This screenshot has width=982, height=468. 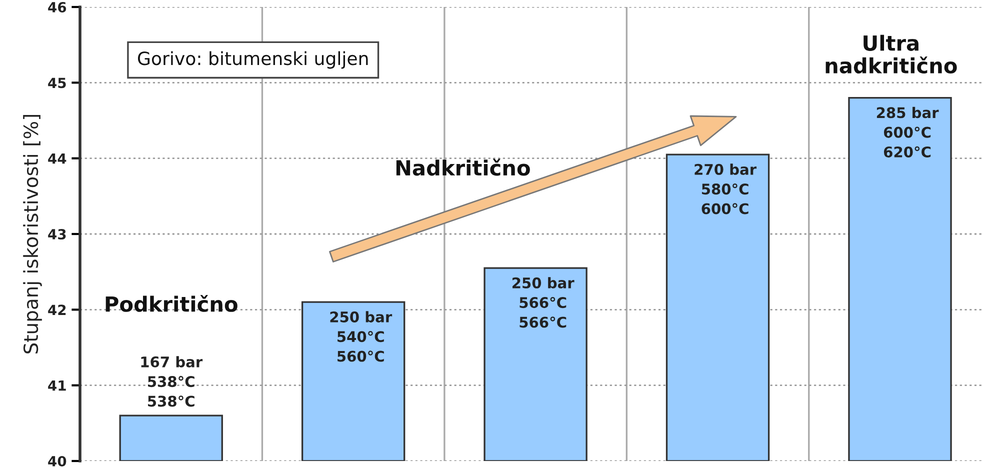 What do you see at coordinates (57, 234) in the screenshot?
I see `y-tick-label: 43` at bounding box center [57, 234].